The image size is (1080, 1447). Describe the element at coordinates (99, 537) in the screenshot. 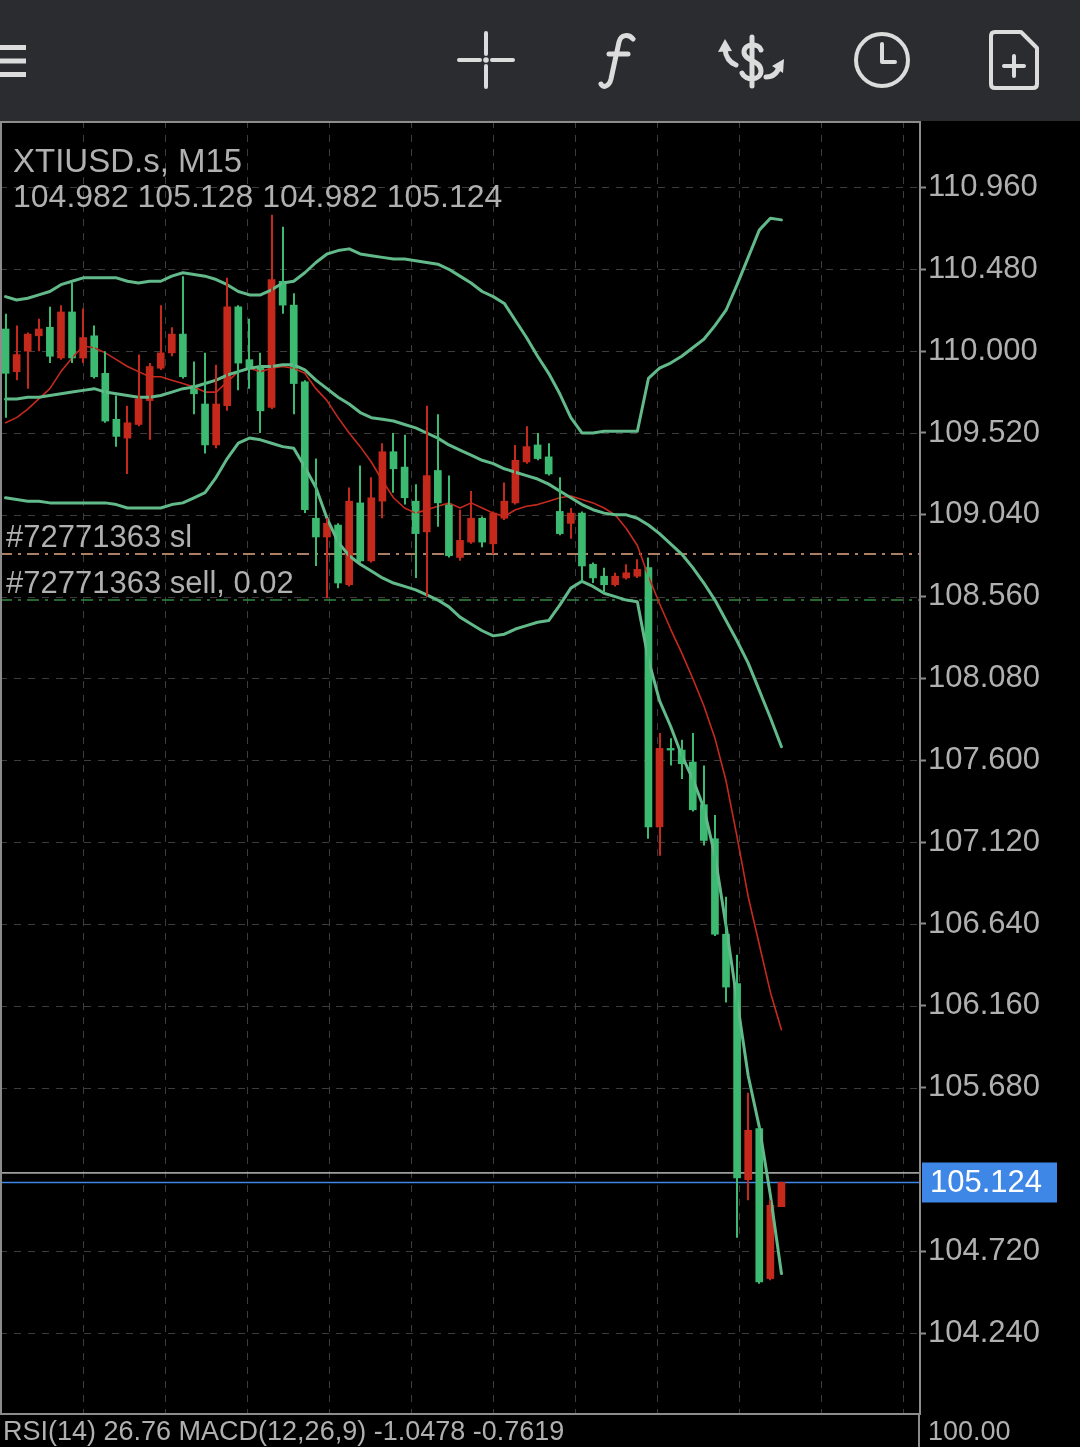

I see `ref-line-label: #72771363 sl` at that location.